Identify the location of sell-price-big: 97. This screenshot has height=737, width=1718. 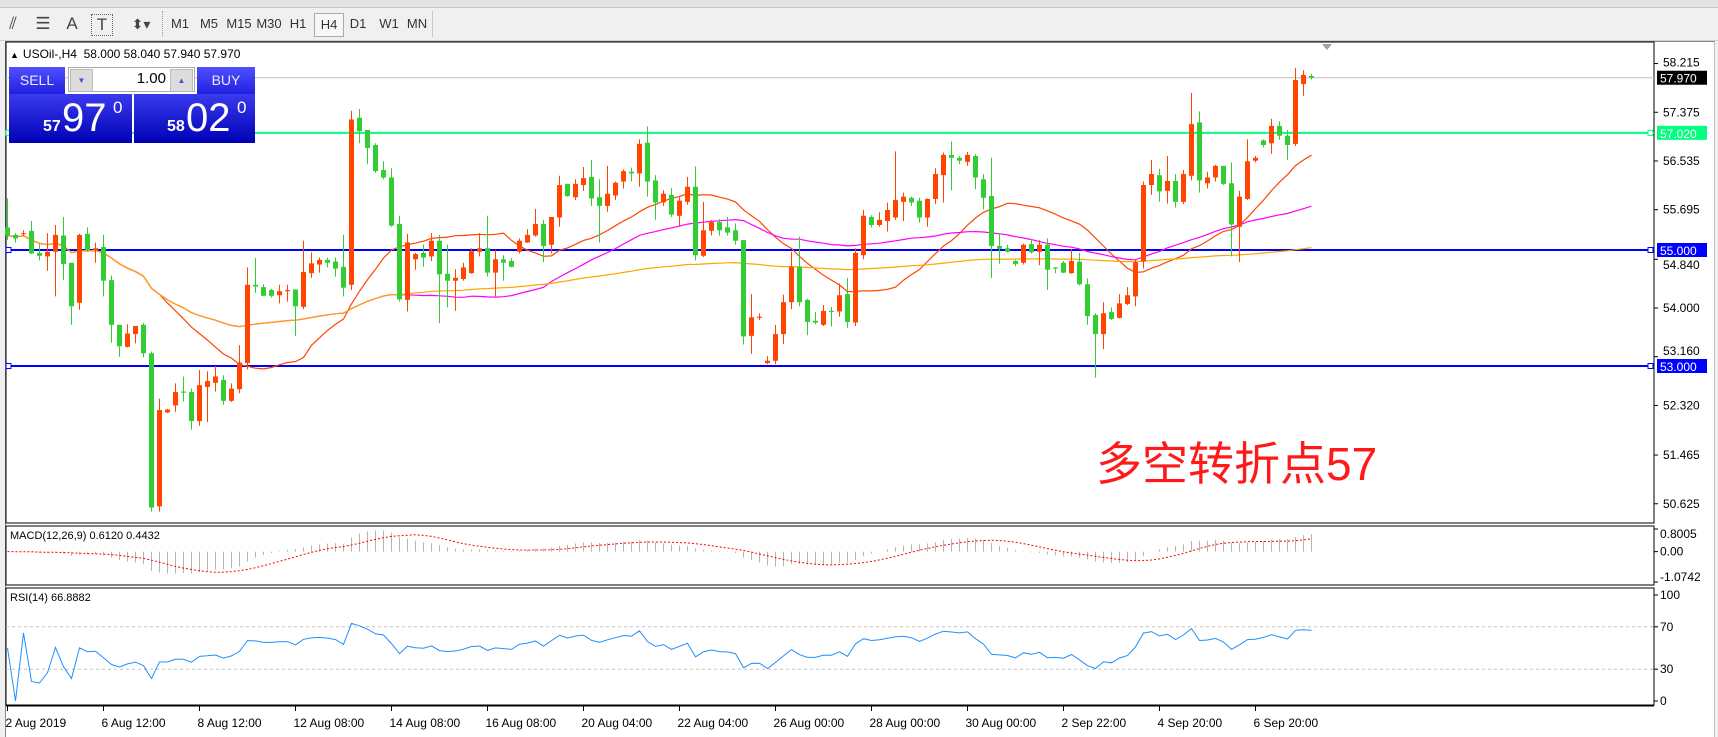
(84, 118).